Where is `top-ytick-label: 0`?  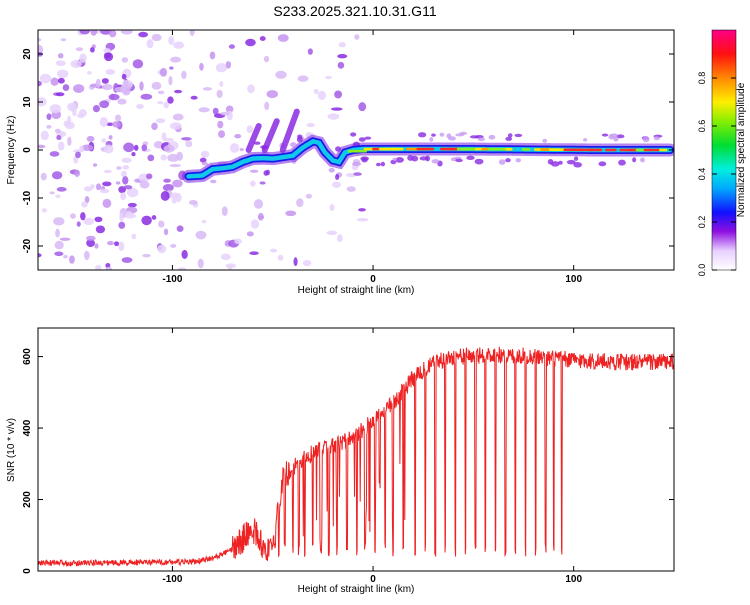
top-ytick-label: 0 is located at coordinates (27, 150).